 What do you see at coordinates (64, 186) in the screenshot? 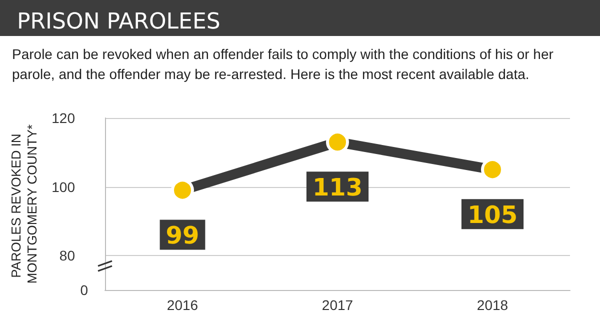
I see `y-tick-label: 100` at bounding box center [64, 186].